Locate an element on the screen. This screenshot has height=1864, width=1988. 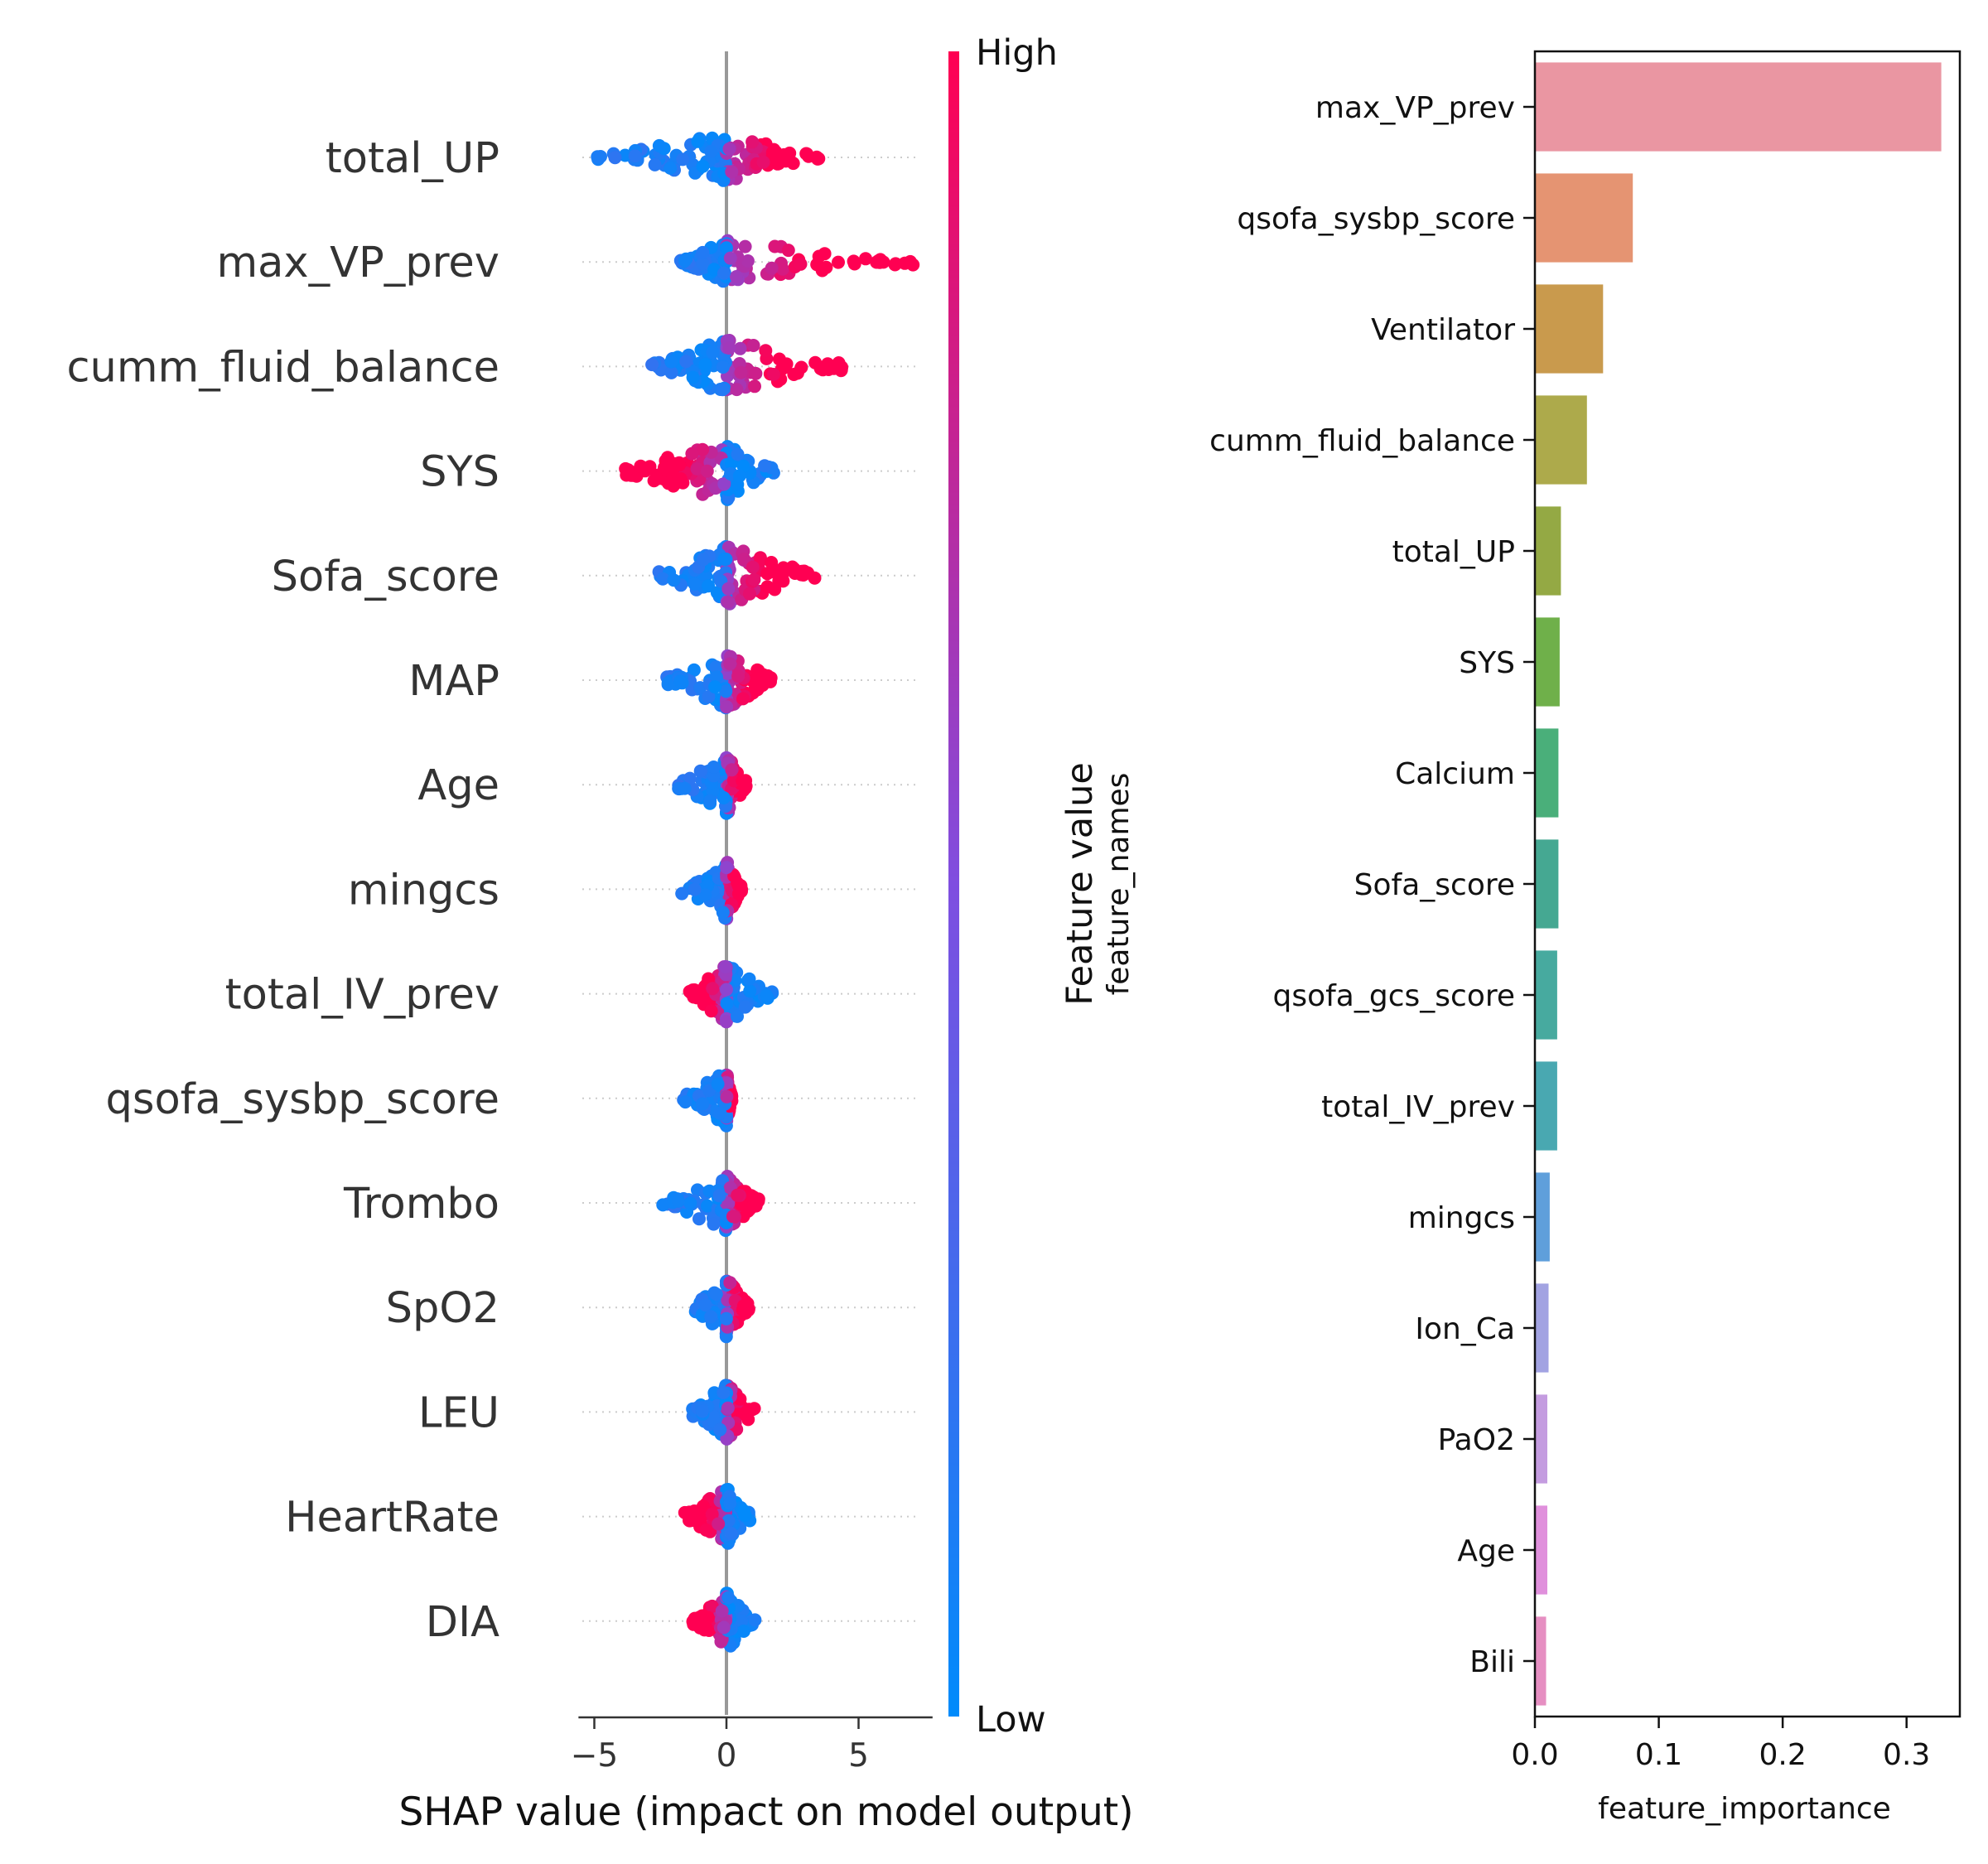
bar-chart-x-ticks: 0.0 0.1 0.2 0.3 is located at coordinates (1720, 1744).